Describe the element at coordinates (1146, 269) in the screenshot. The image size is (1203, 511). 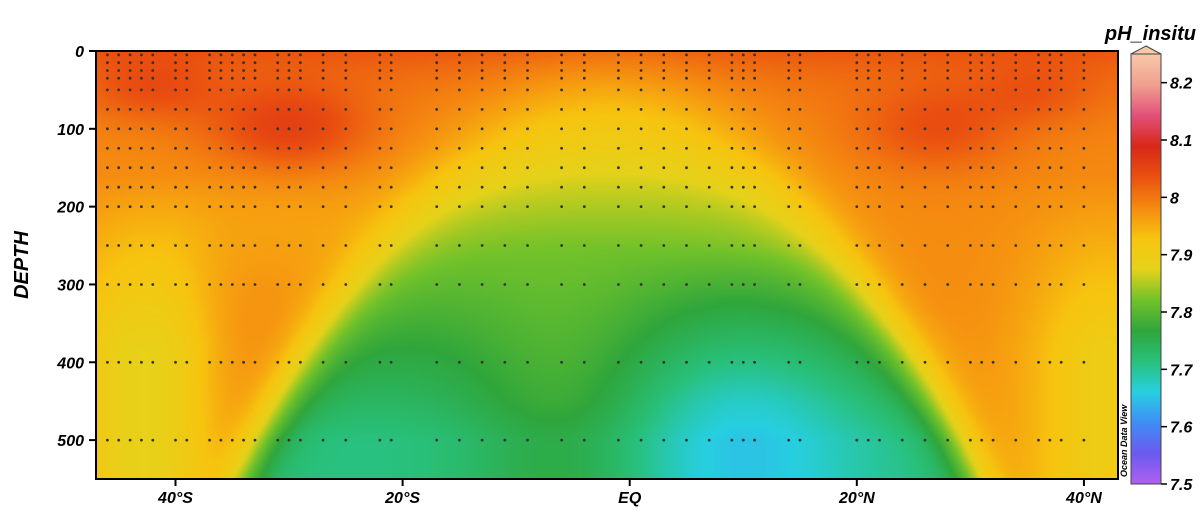
I see `colorbar-ramp` at that location.